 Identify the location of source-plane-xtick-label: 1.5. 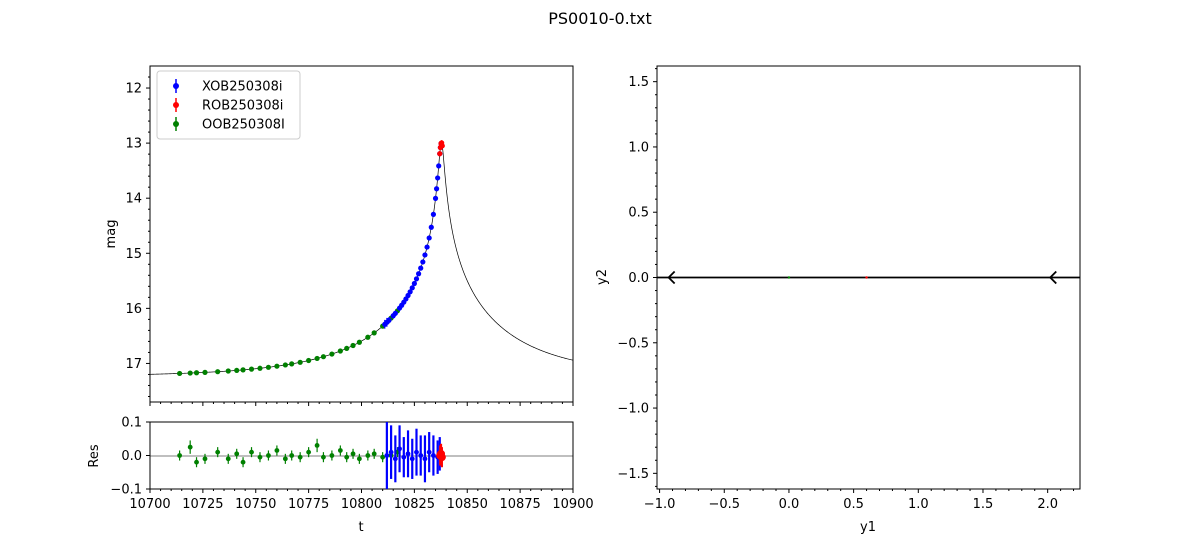
(983, 504).